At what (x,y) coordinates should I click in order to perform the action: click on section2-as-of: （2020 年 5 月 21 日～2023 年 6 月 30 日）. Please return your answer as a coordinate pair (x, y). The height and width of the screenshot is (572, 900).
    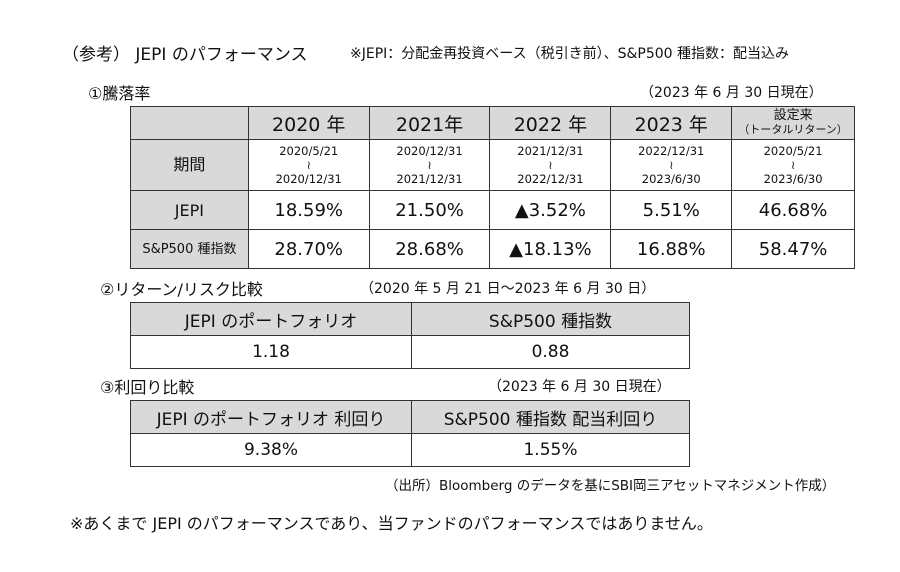
    Looking at the image, I should click on (508, 289).